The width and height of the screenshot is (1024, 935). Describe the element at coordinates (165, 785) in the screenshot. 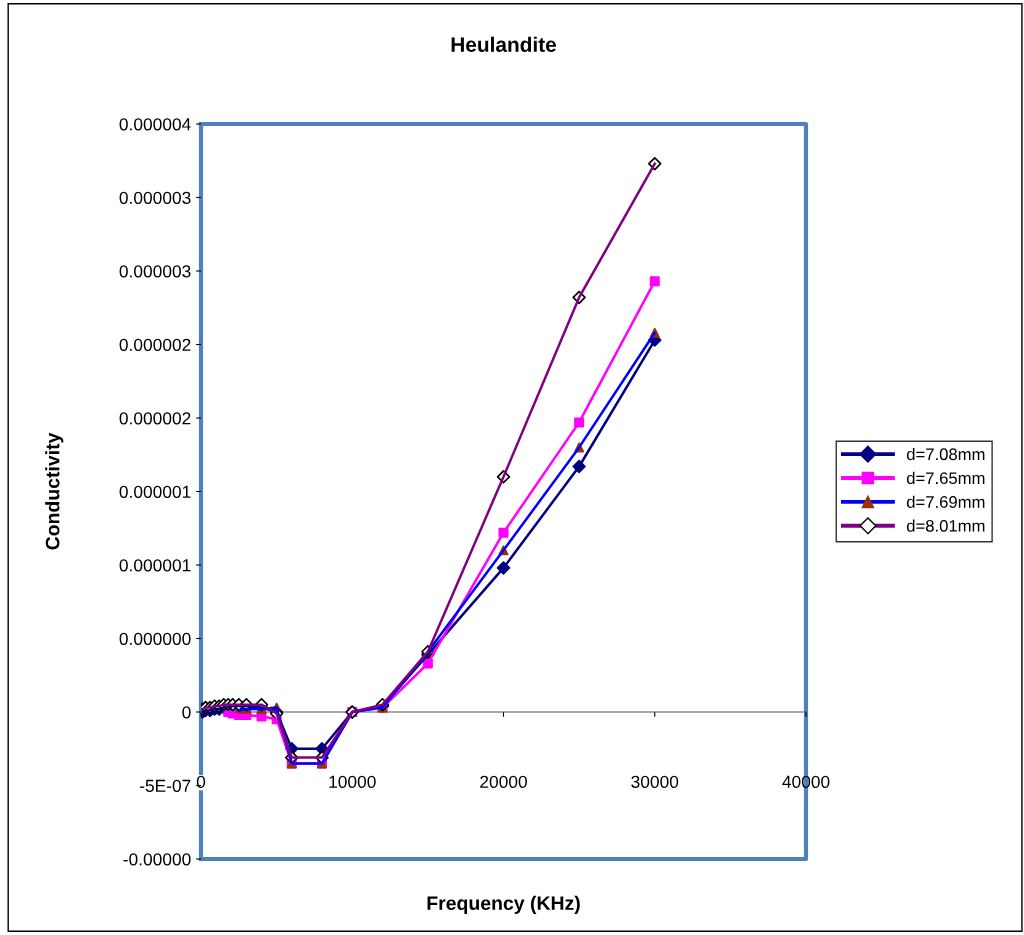

I see `y-tick-label: -5E-07` at that location.